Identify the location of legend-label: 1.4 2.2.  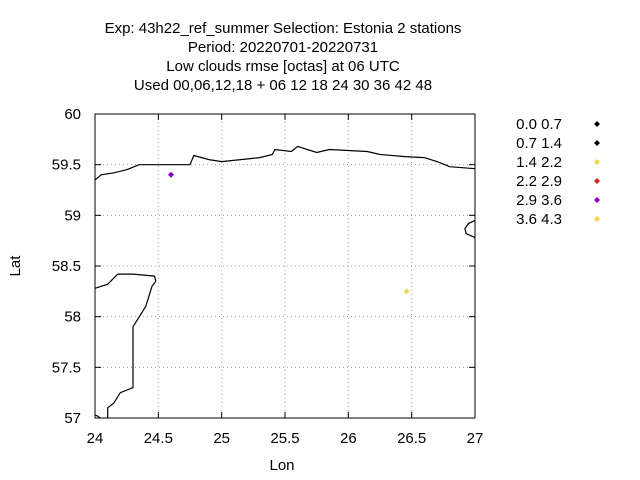
(539, 162).